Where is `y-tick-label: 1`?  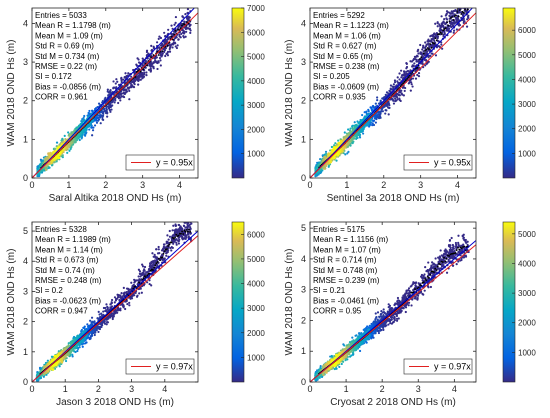 y-tick-label: 1 is located at coordinates (25, 139).